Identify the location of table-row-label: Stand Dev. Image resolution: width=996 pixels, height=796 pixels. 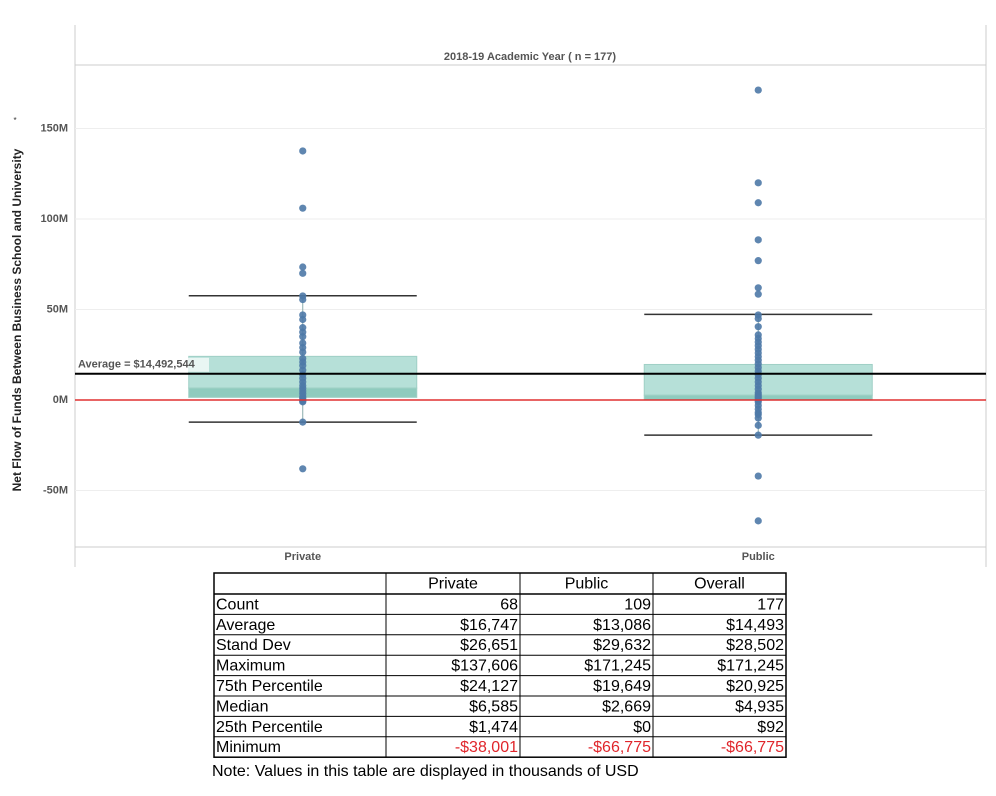
(253, 645).